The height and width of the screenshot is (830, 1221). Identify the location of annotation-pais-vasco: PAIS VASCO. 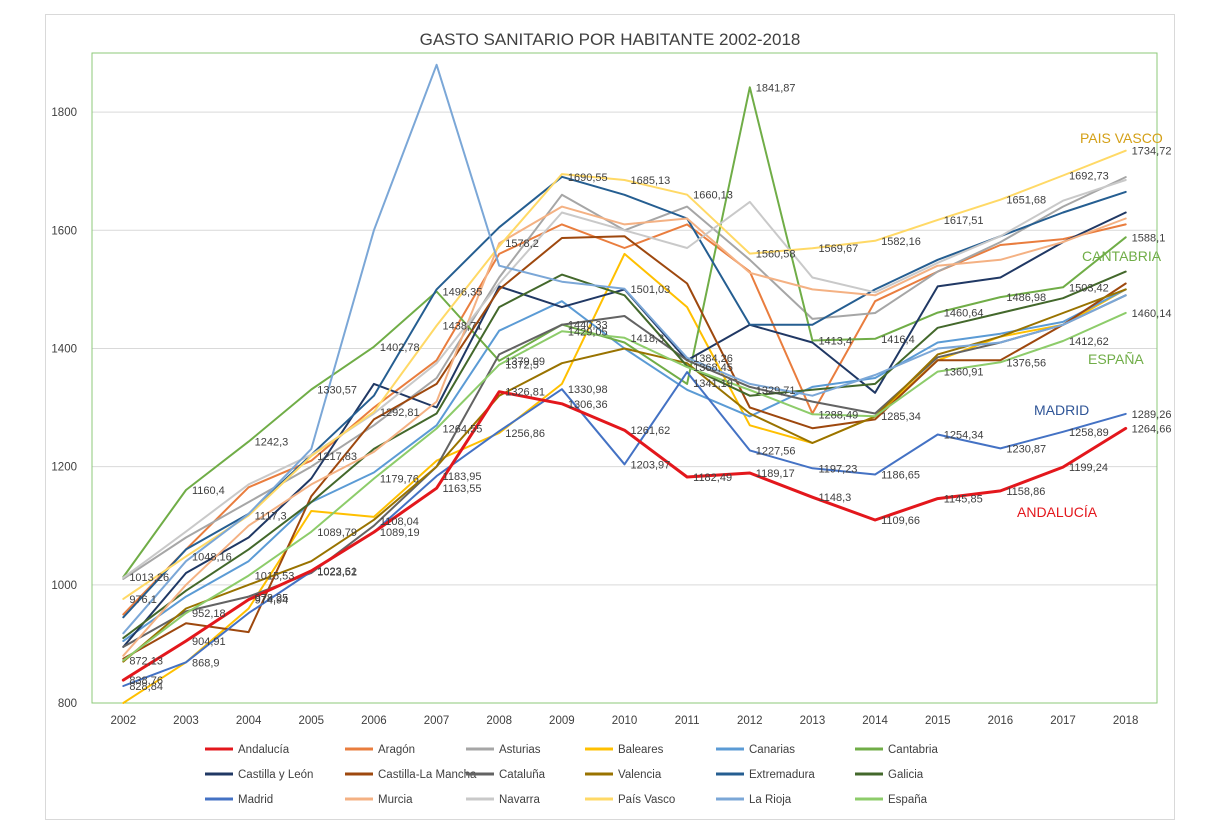
(1121, 138).